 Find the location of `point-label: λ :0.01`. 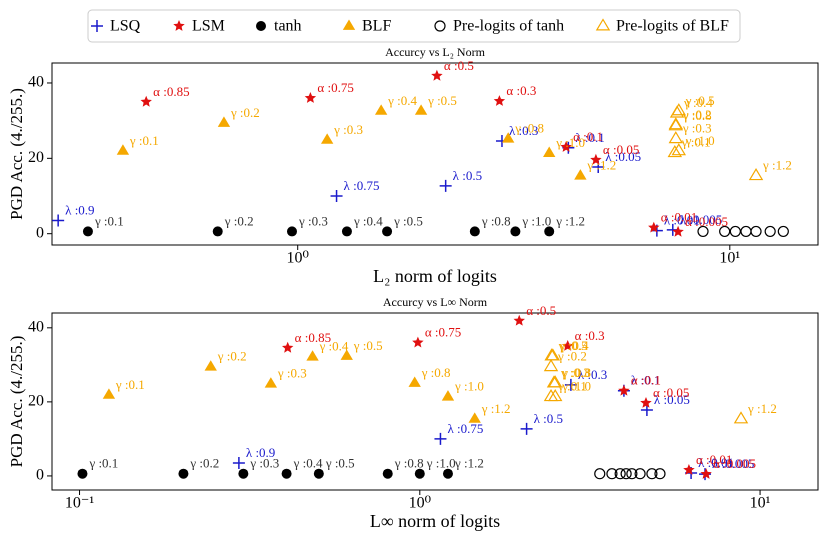

point-label: λ :0.01 is located at coordinates (682, 220).